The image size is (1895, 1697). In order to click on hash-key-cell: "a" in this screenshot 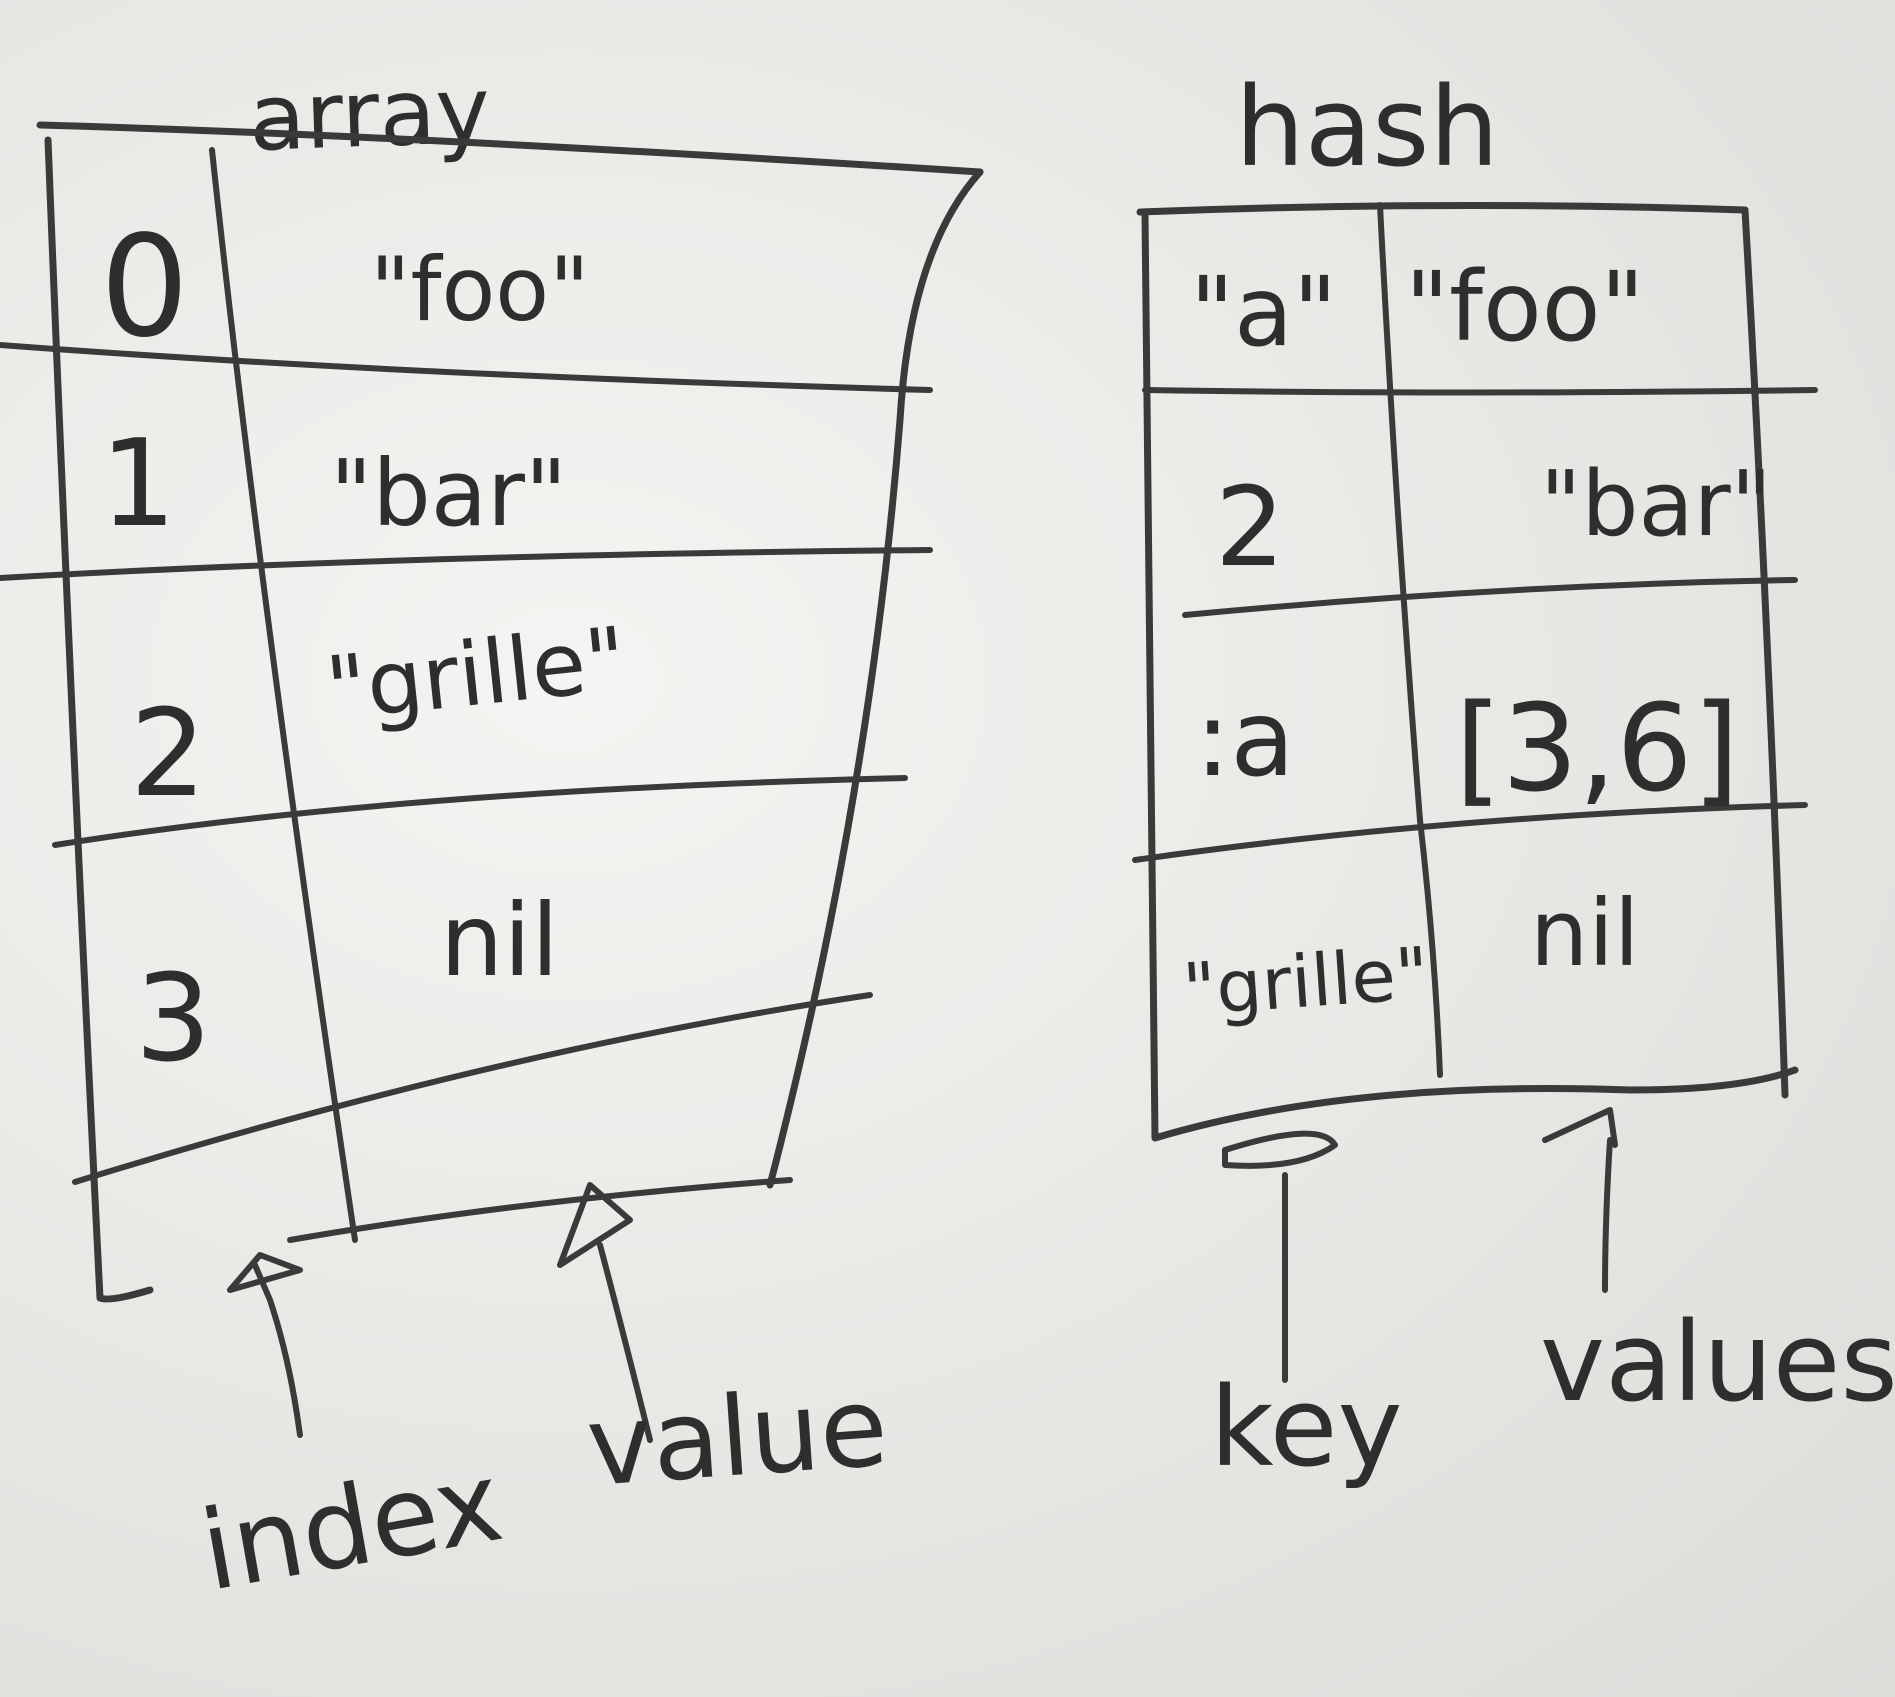, I will do `click(1263, 312)`.